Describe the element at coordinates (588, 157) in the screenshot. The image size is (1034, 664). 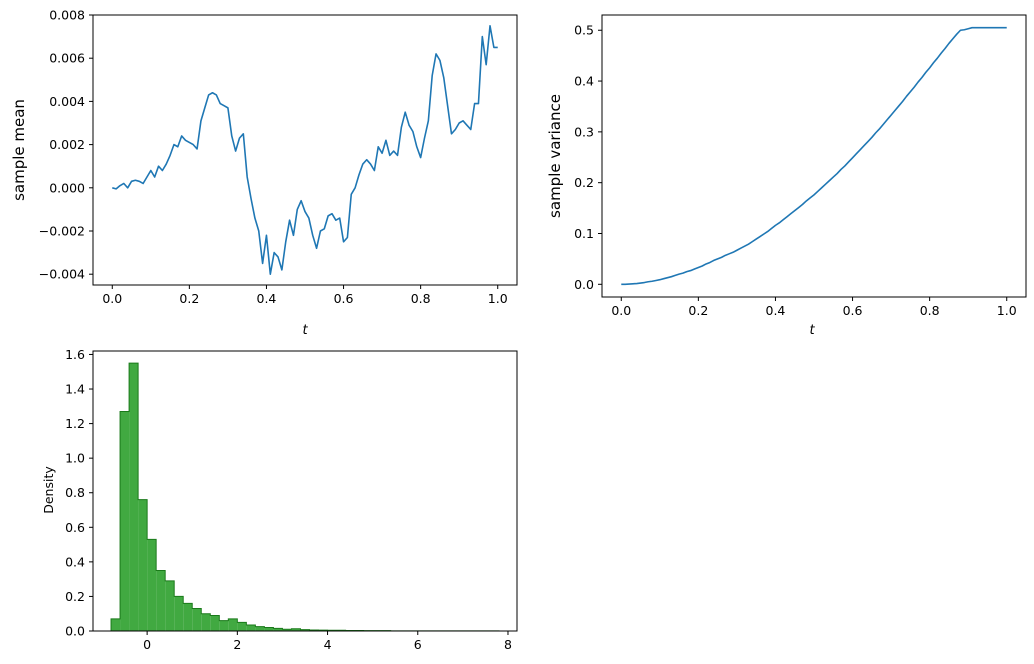
I see `y-axis-ticks: 0.0 0.1 0.2 0.3 0.4 0.5` at that location.